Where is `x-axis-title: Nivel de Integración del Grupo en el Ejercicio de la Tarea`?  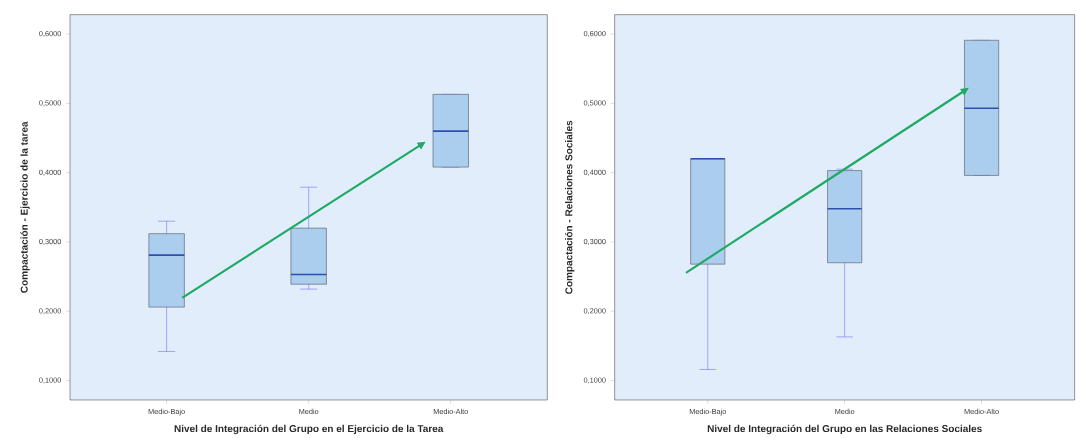
x-axis-title: Nivel de Integración del Grupo en el Ejercicio de la Tarea is located at coordinates (309, 429).